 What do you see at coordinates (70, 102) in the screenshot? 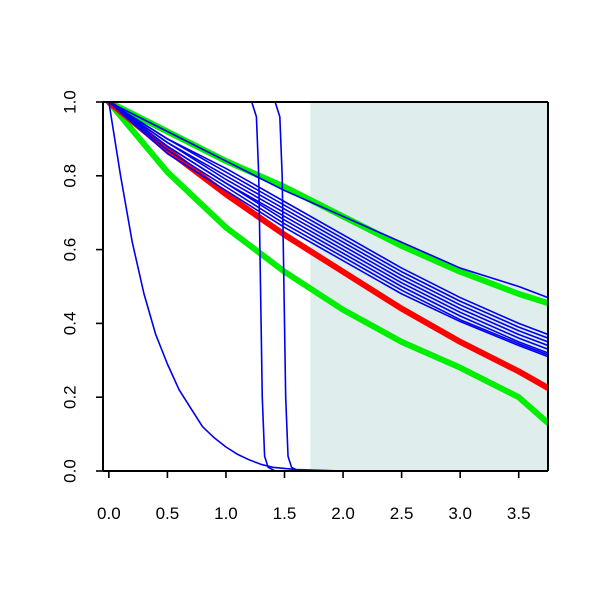
I see `y-tick-label: 1.0` at bounding box center [70, 102].